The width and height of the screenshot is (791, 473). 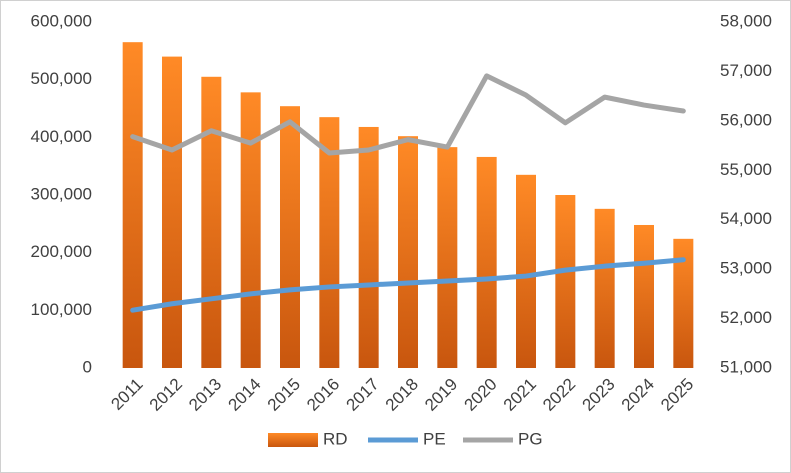 I want to click on y2-tick-label: 56,000, so click(x=746, y=119).